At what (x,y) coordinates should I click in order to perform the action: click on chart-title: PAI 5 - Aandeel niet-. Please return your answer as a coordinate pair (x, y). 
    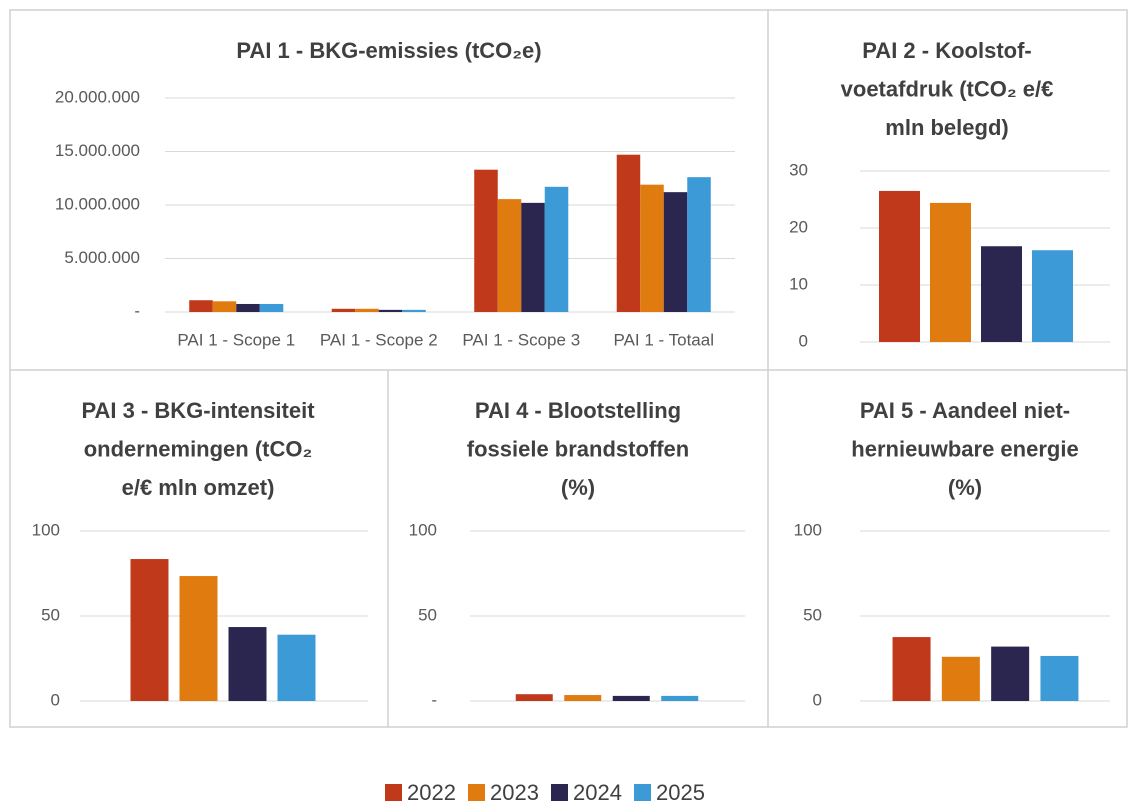
    Looking at the image, I should click on (965, 410).